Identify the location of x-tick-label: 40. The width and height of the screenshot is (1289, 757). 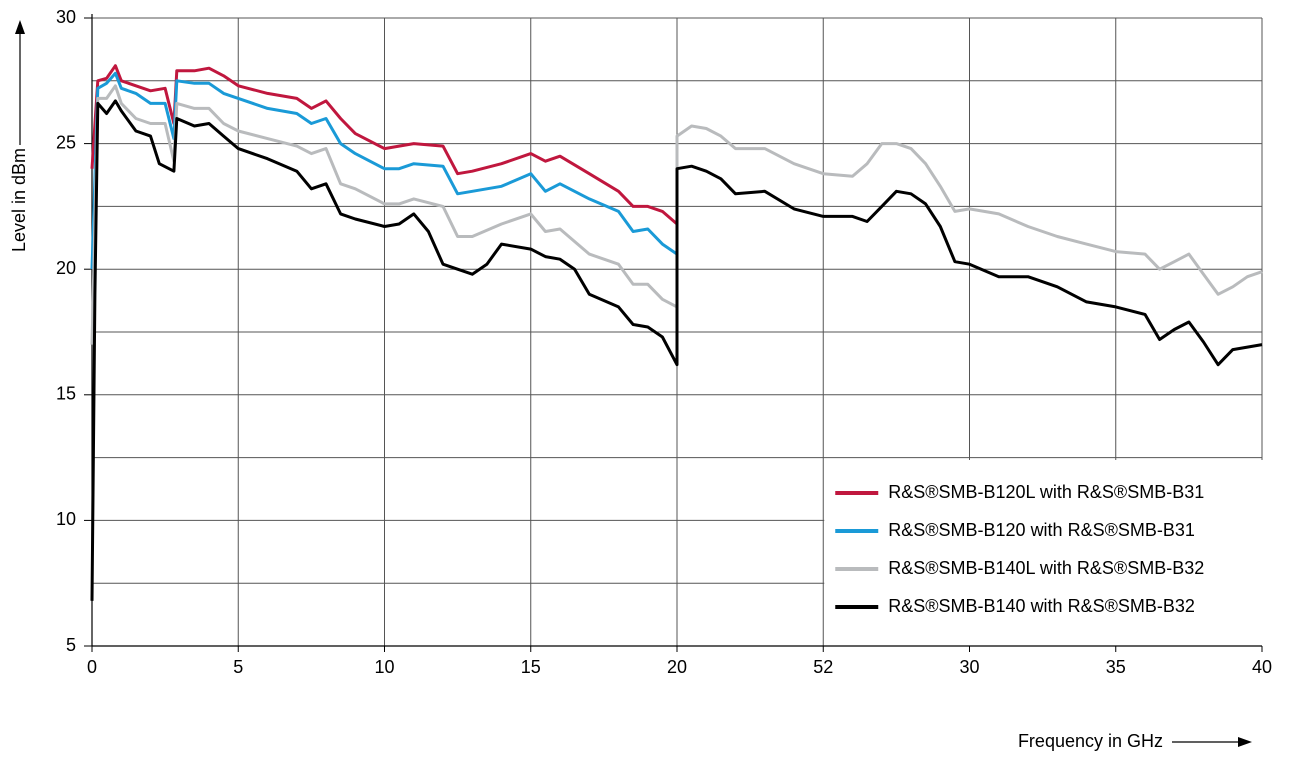
(1262, 667).